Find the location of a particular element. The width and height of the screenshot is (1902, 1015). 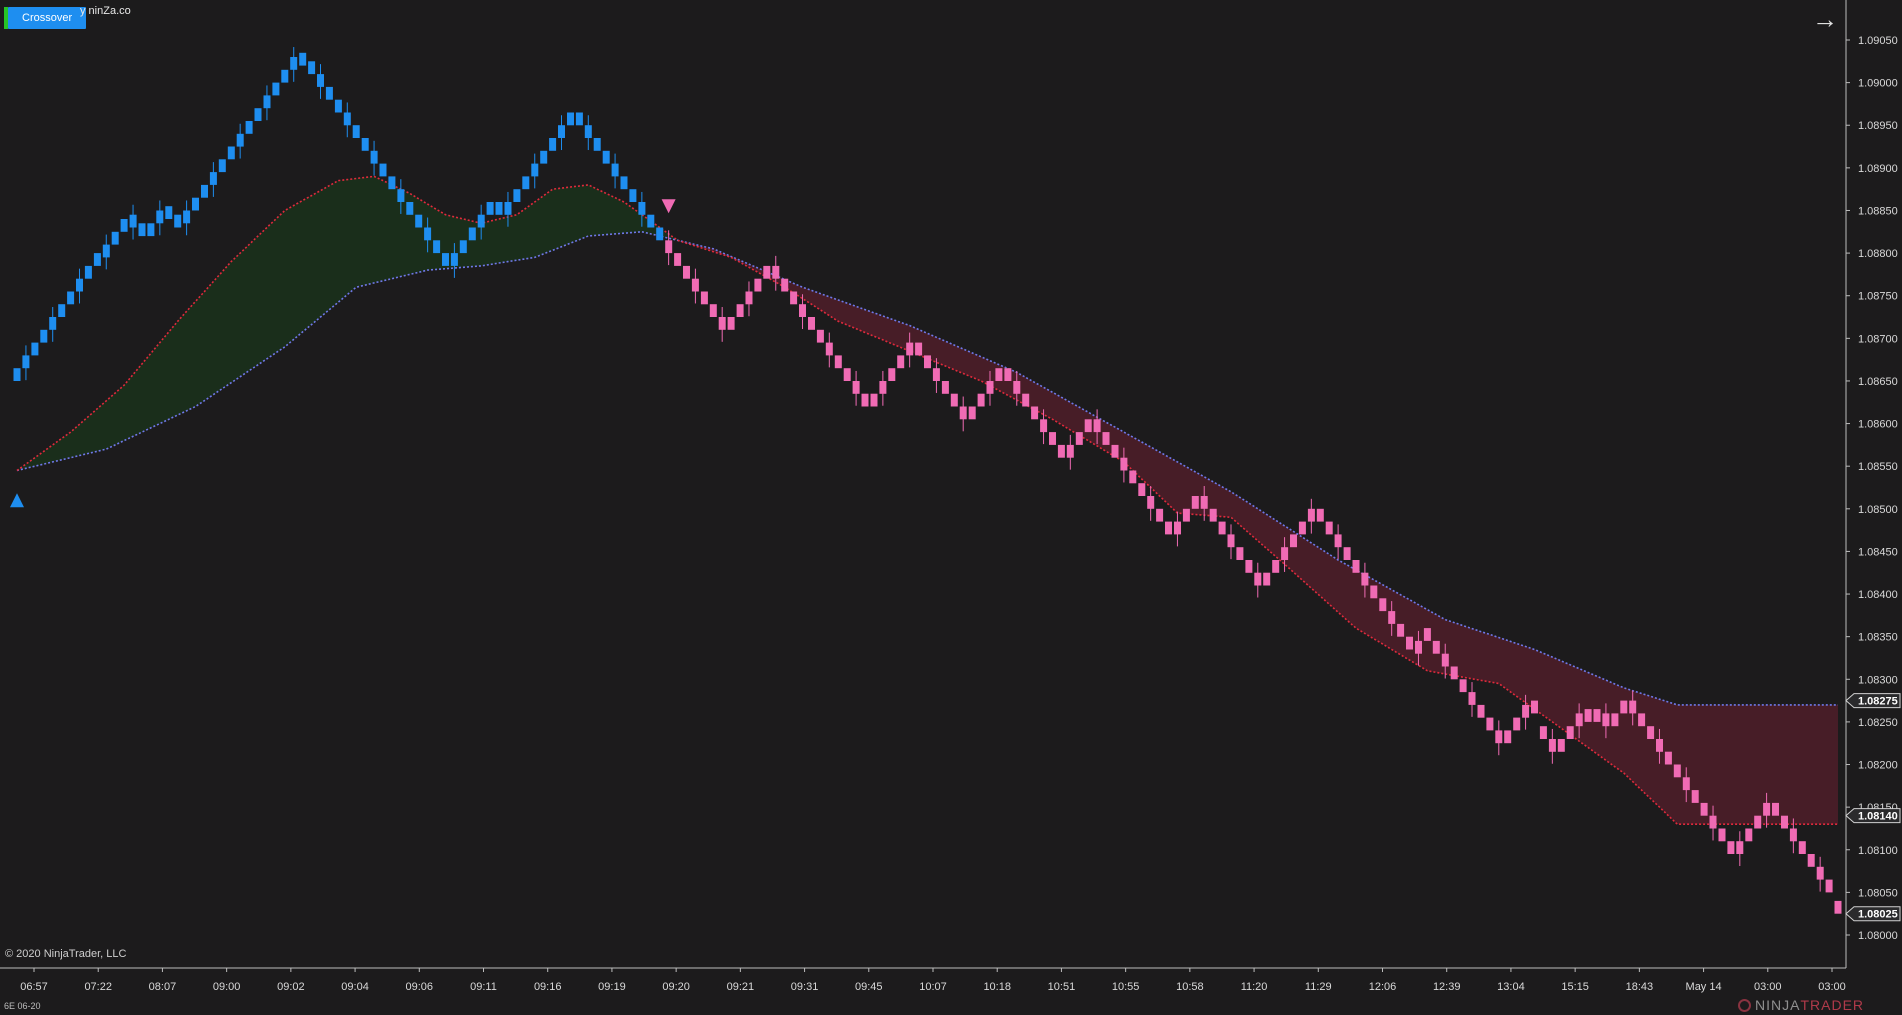

price-marker-label: 1.08275 is located at coordinates (1878, 702).